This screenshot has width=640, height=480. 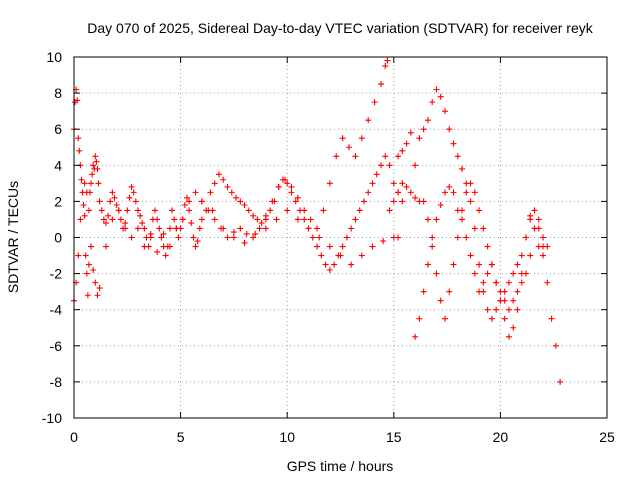 I want to click on y-tick-label: 8, so click(x=58, y=93).